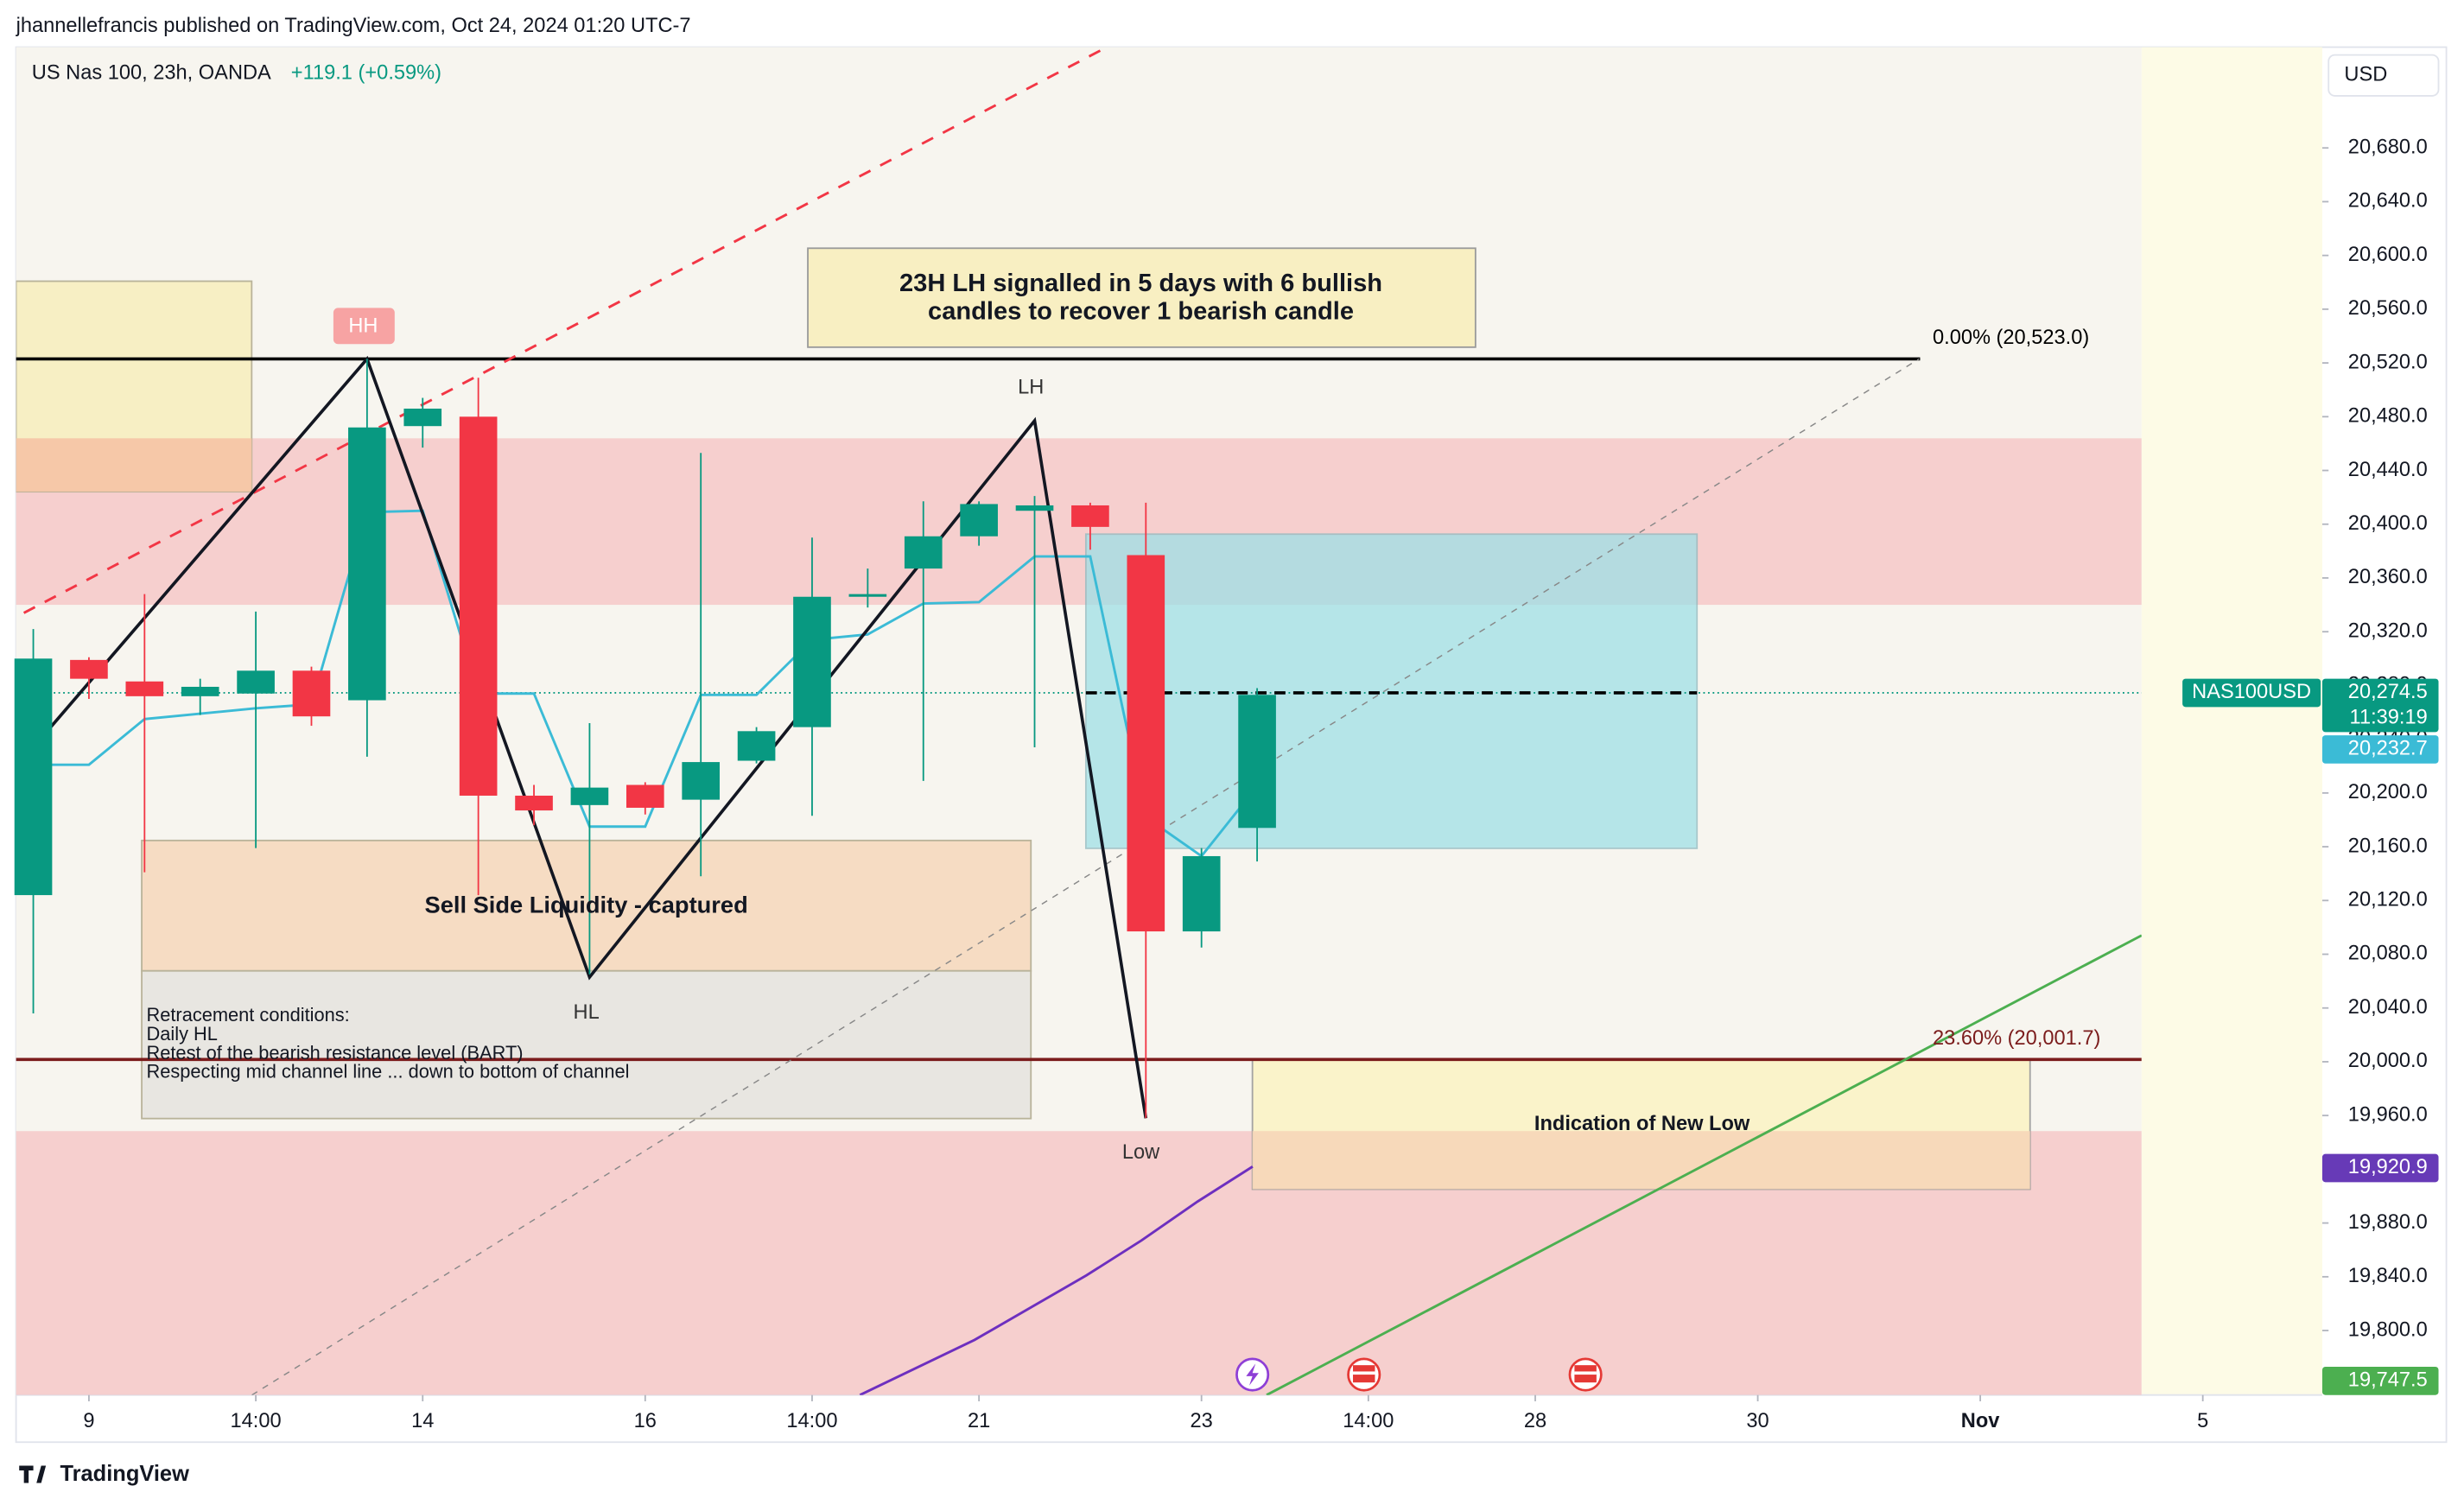  Describe the element at coordinates (2388, 255) in the screenshot. I see `y-tick-label: 20,600.0` at that location.